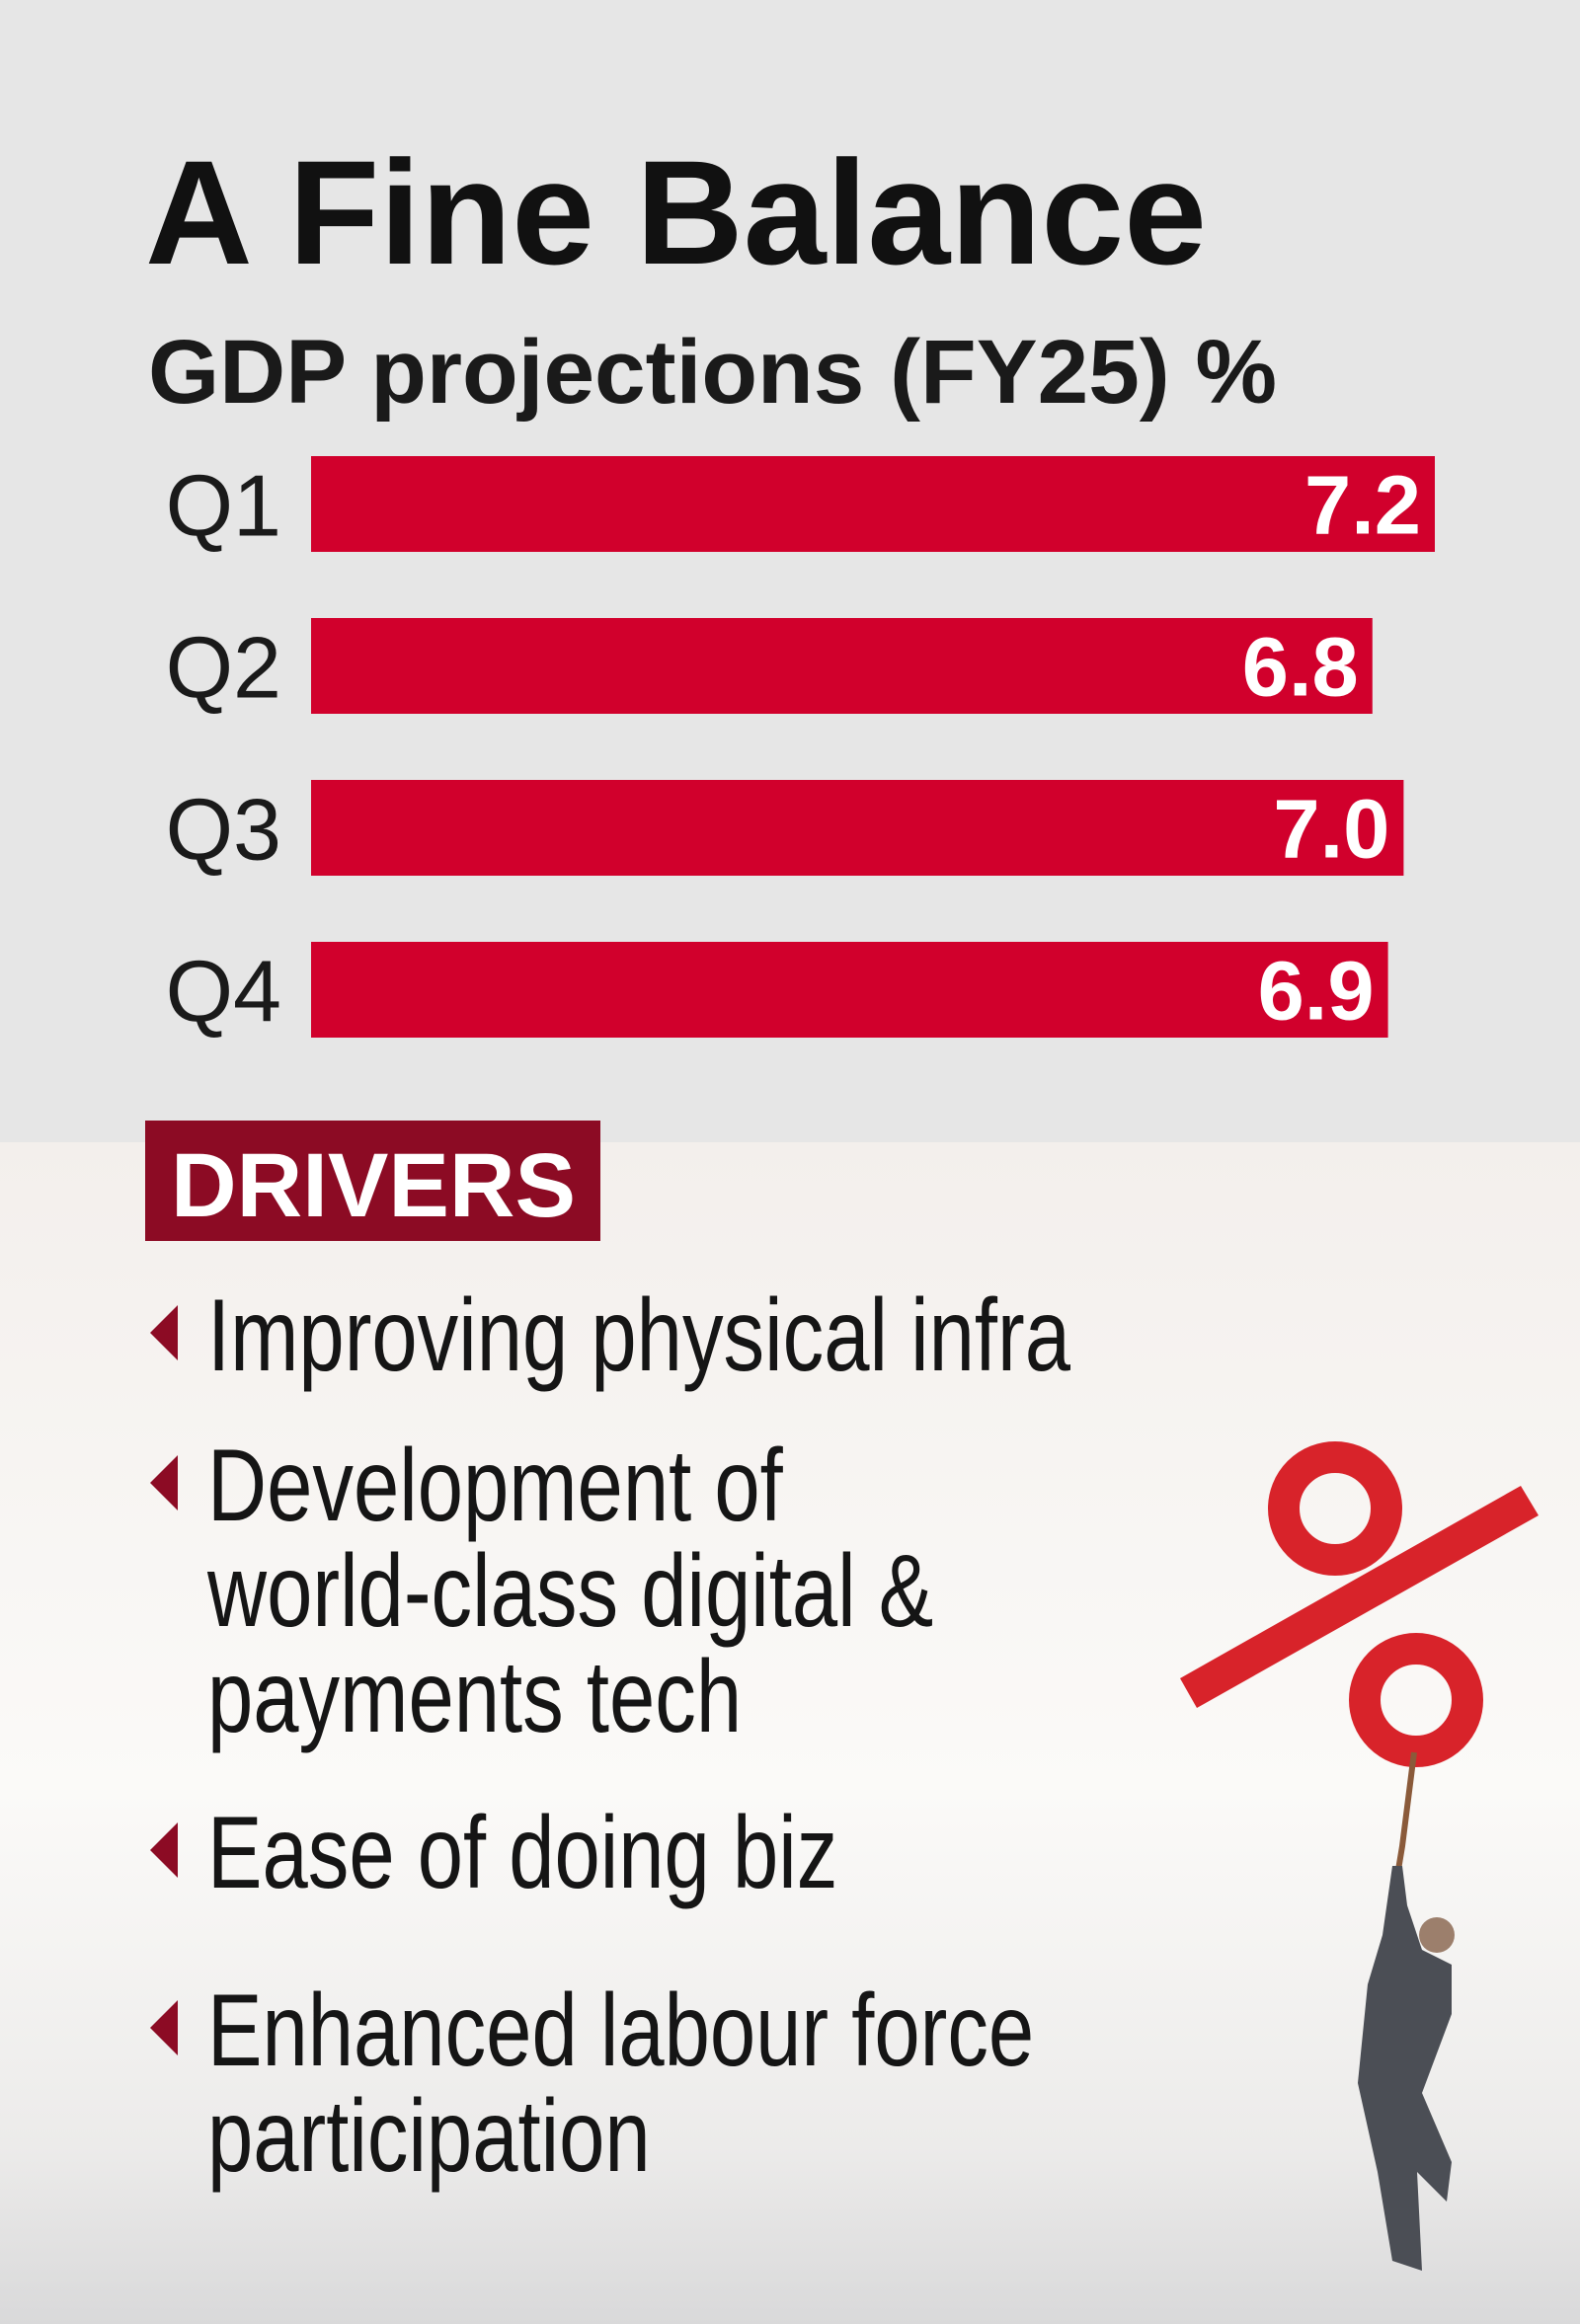 This screenshot has height=2324, width=1580. I want to click on value-label: 7.2, so click(1362, 505).